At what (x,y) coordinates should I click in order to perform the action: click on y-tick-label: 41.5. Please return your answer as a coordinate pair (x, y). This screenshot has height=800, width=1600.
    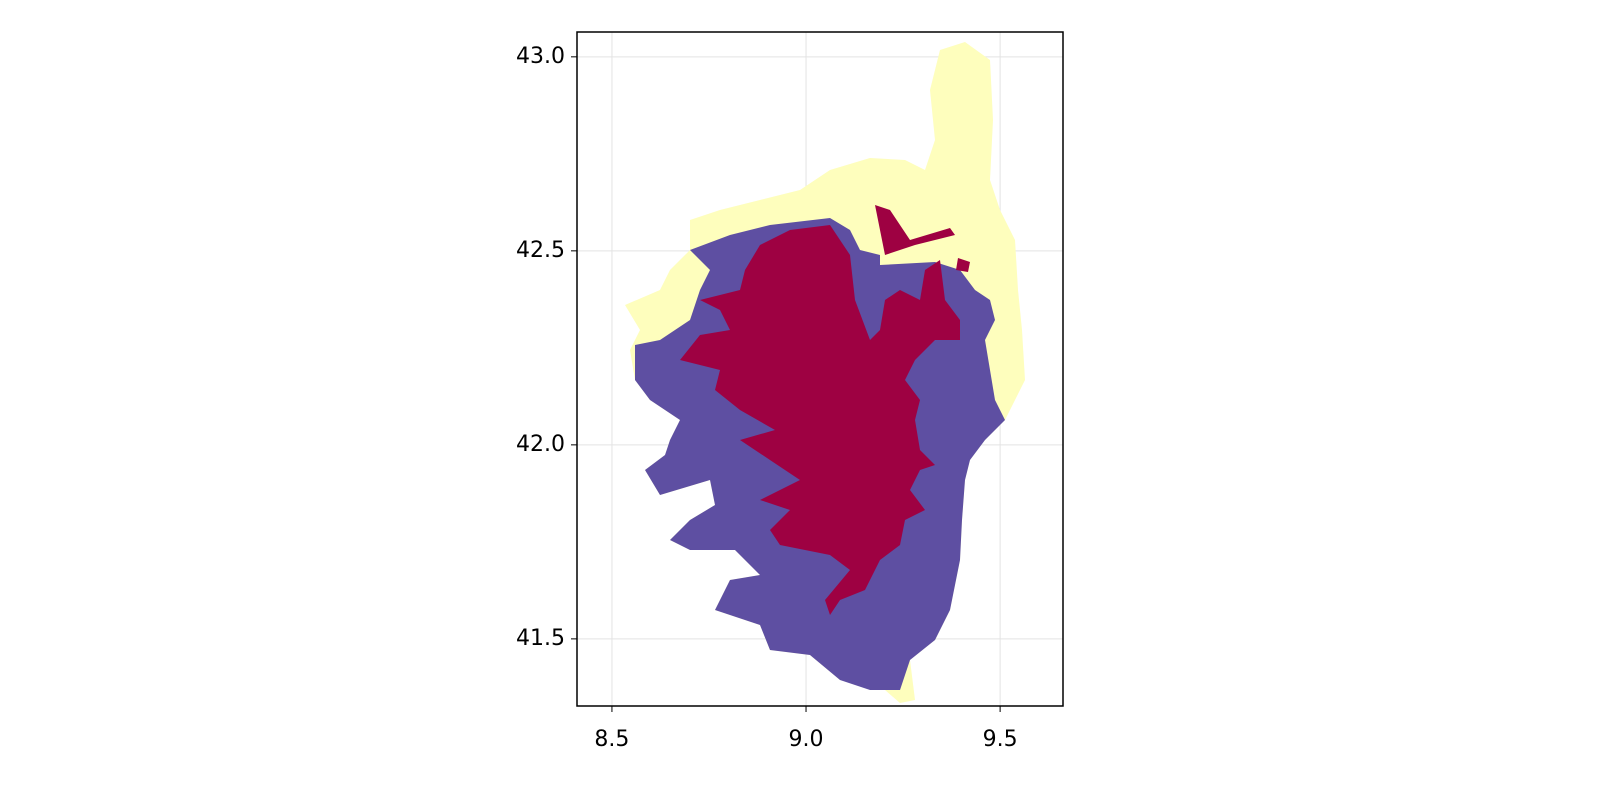
    Looking at the image, I should click on (540, 638).